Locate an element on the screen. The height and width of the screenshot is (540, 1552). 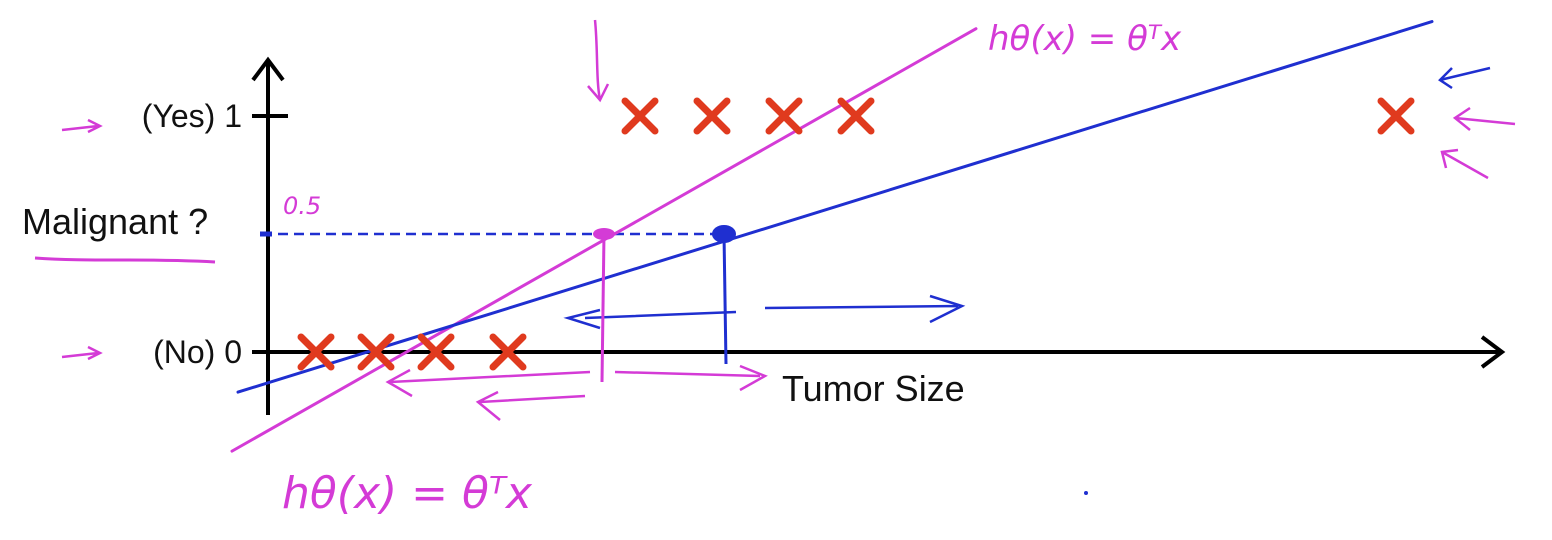
x-axis-arrowhead is located at coordinates (1493, 352).